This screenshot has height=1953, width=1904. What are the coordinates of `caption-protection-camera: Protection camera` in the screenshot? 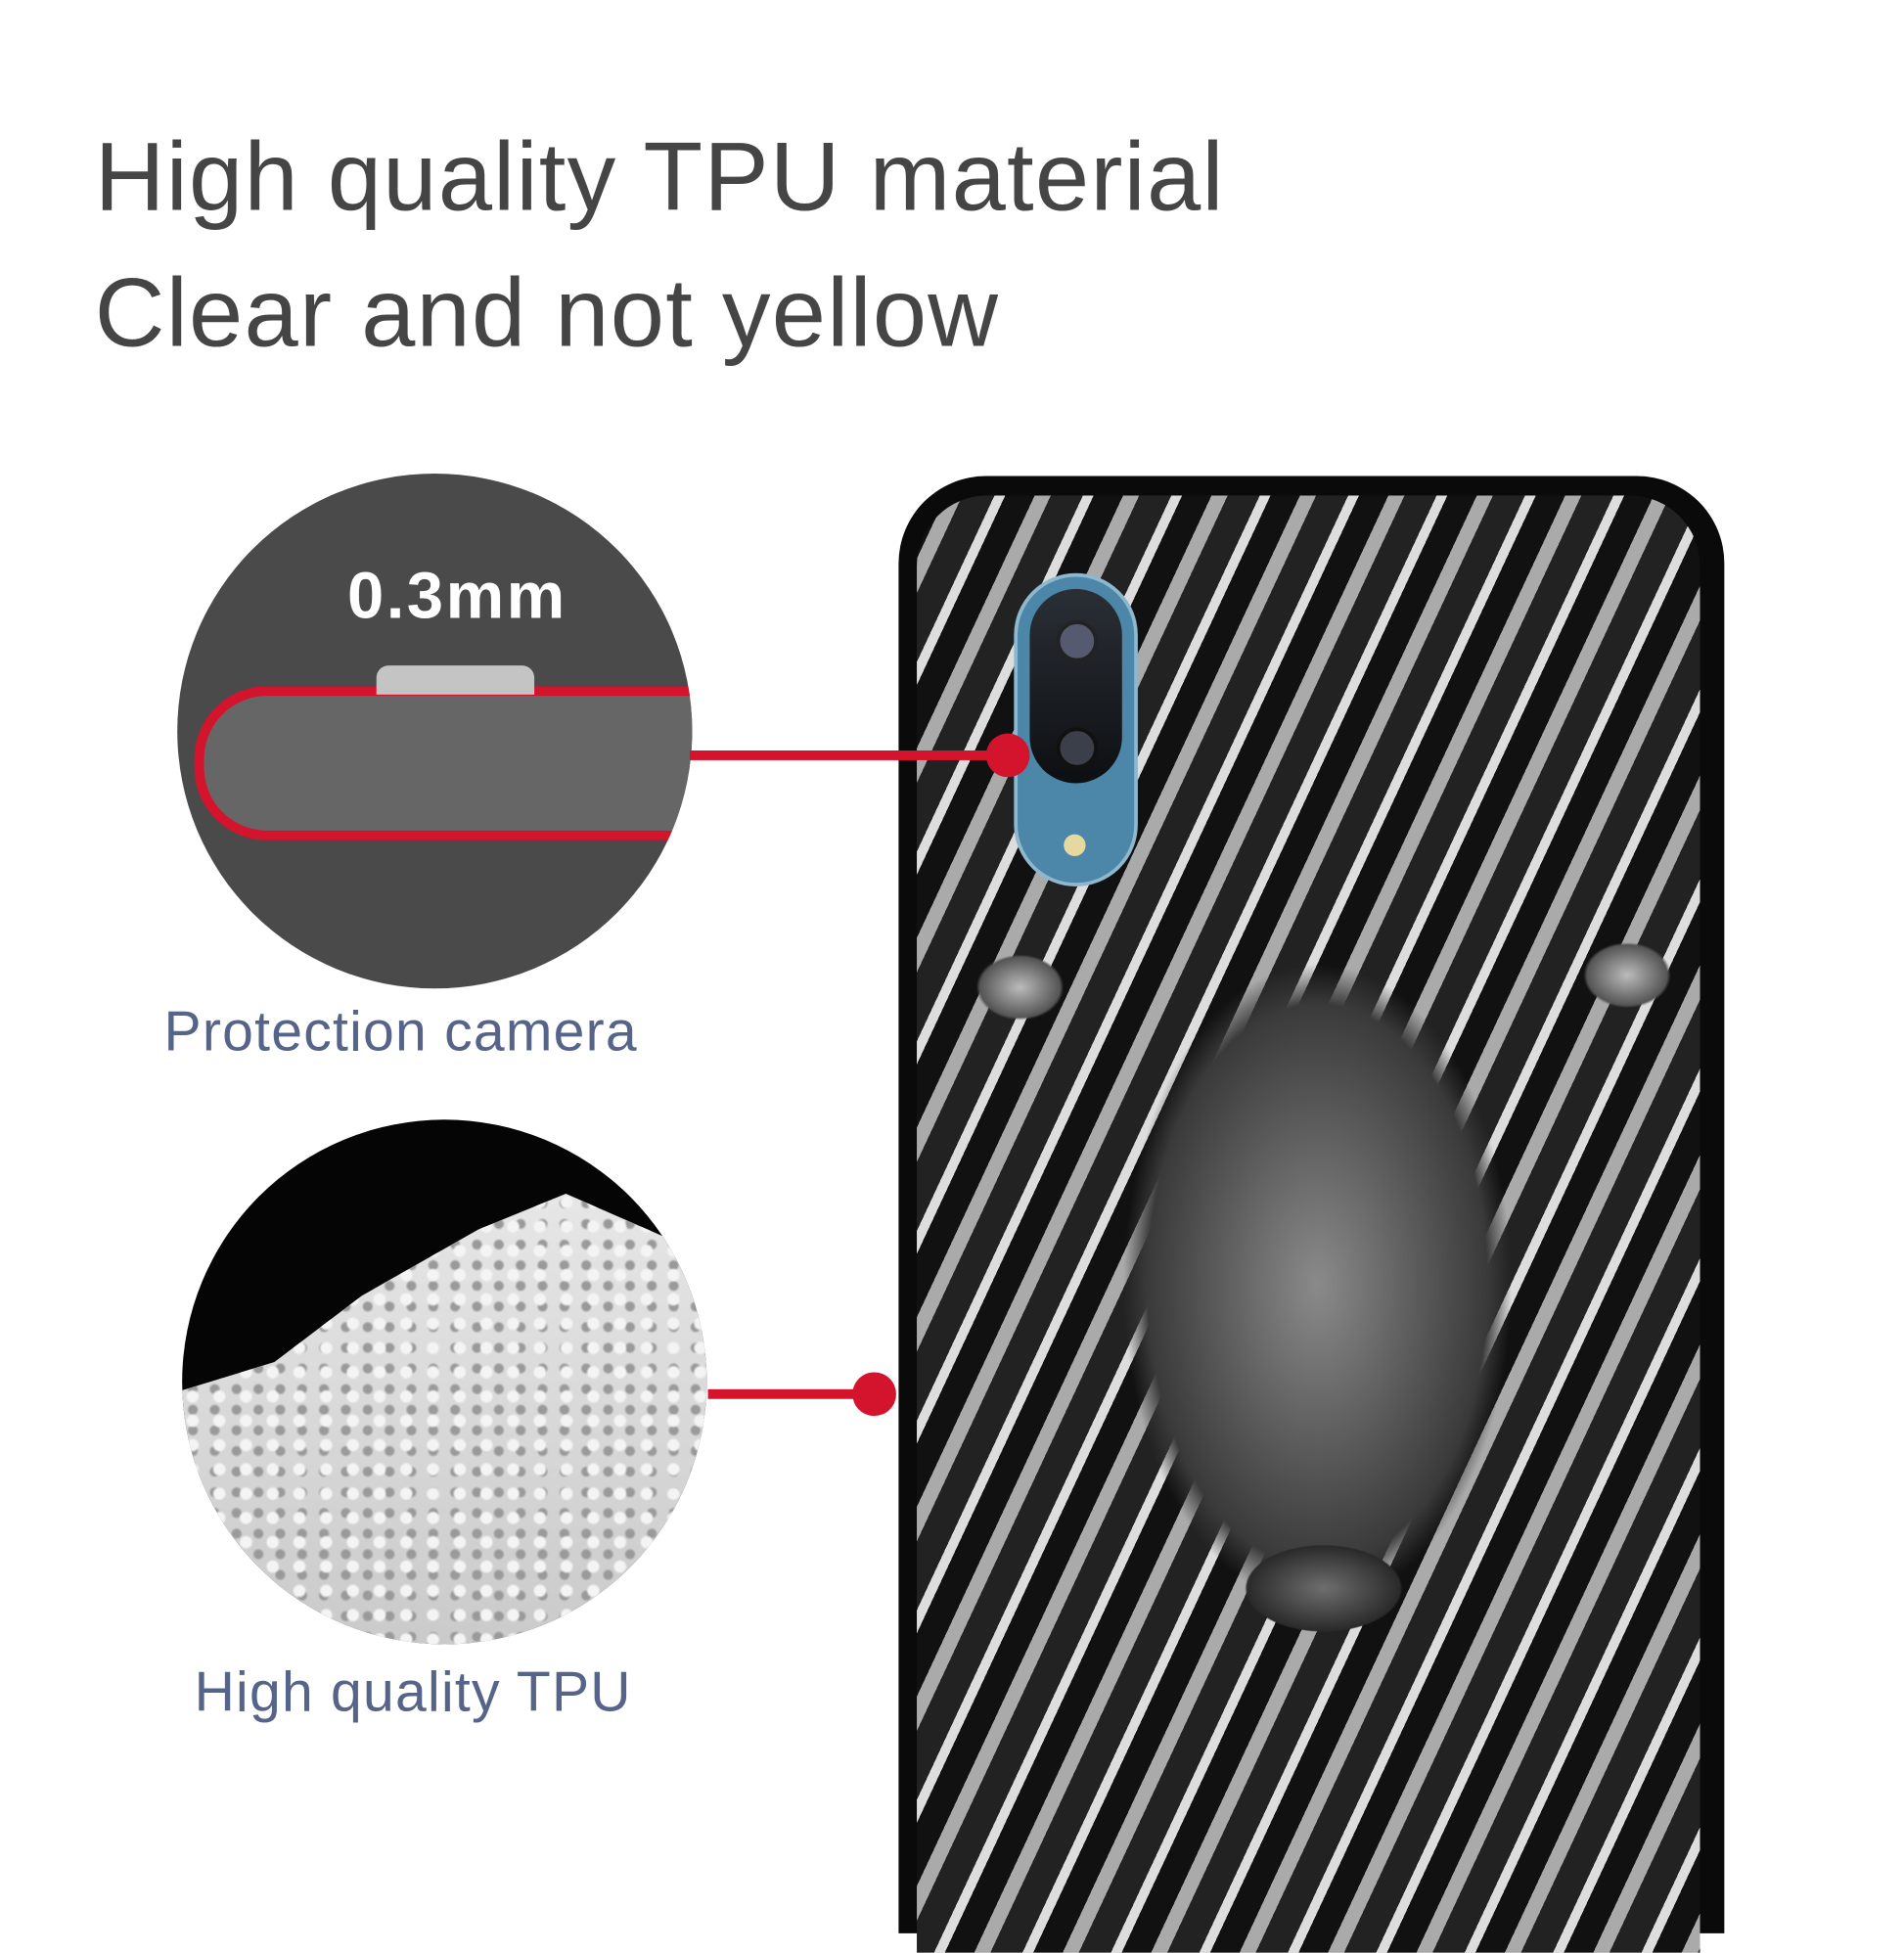 It's located at (400, 1031).